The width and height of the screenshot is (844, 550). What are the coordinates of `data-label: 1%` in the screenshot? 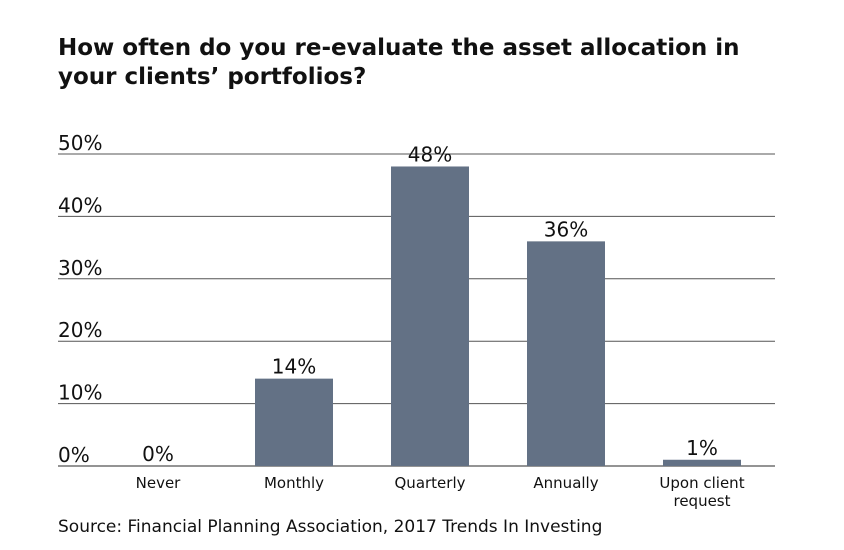 It's located at (702, 448).